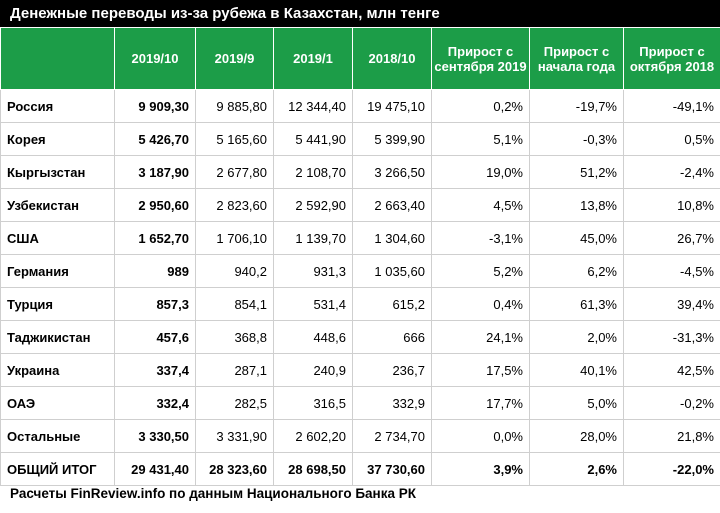 The width and height of the screenshot is (720, 513). I want to click on value-cell: 989, so click(155, 271).